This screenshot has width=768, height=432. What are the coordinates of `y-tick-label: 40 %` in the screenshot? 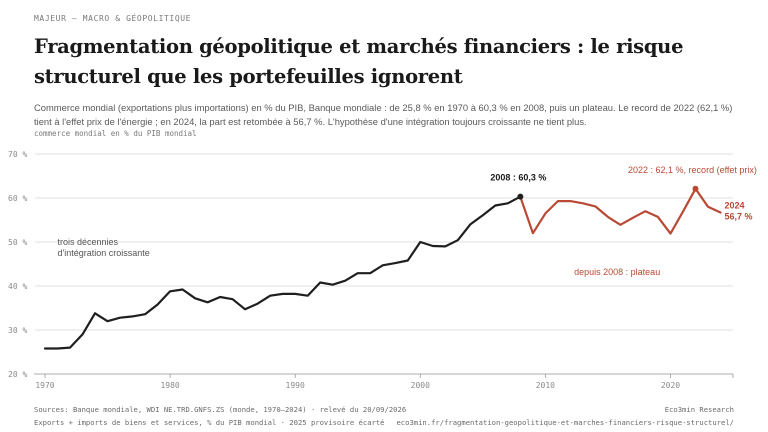 It's located at (17, 286).